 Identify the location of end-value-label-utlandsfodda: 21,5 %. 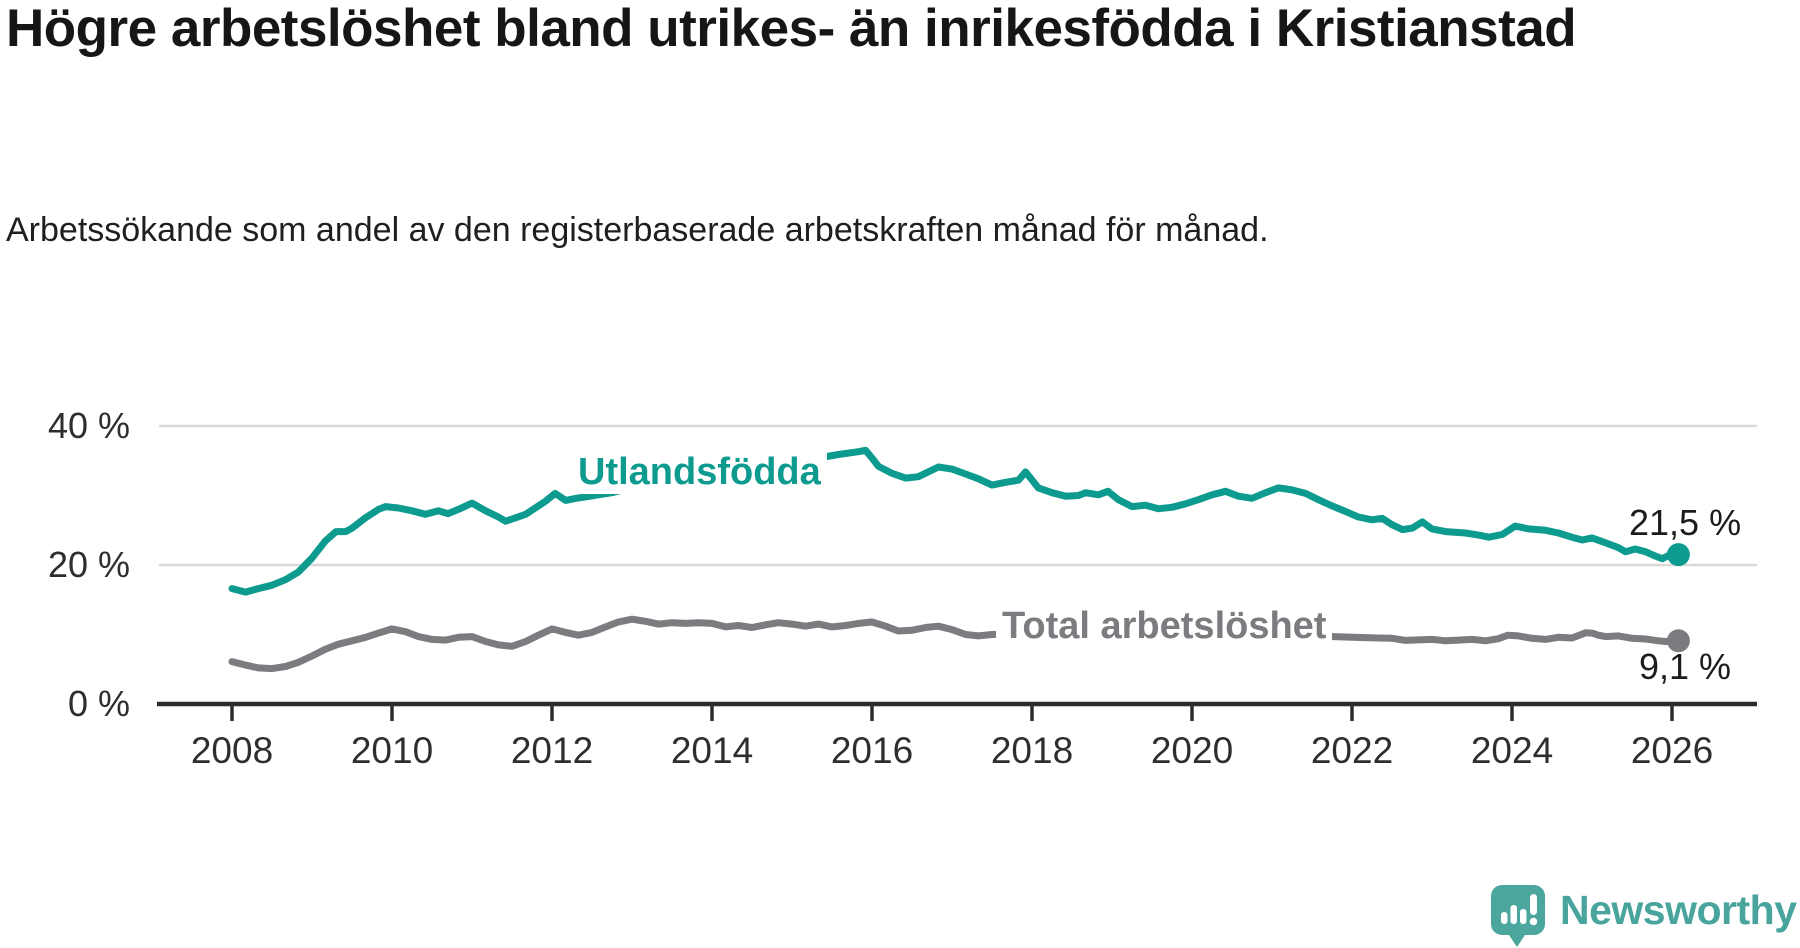
(1685, 522).